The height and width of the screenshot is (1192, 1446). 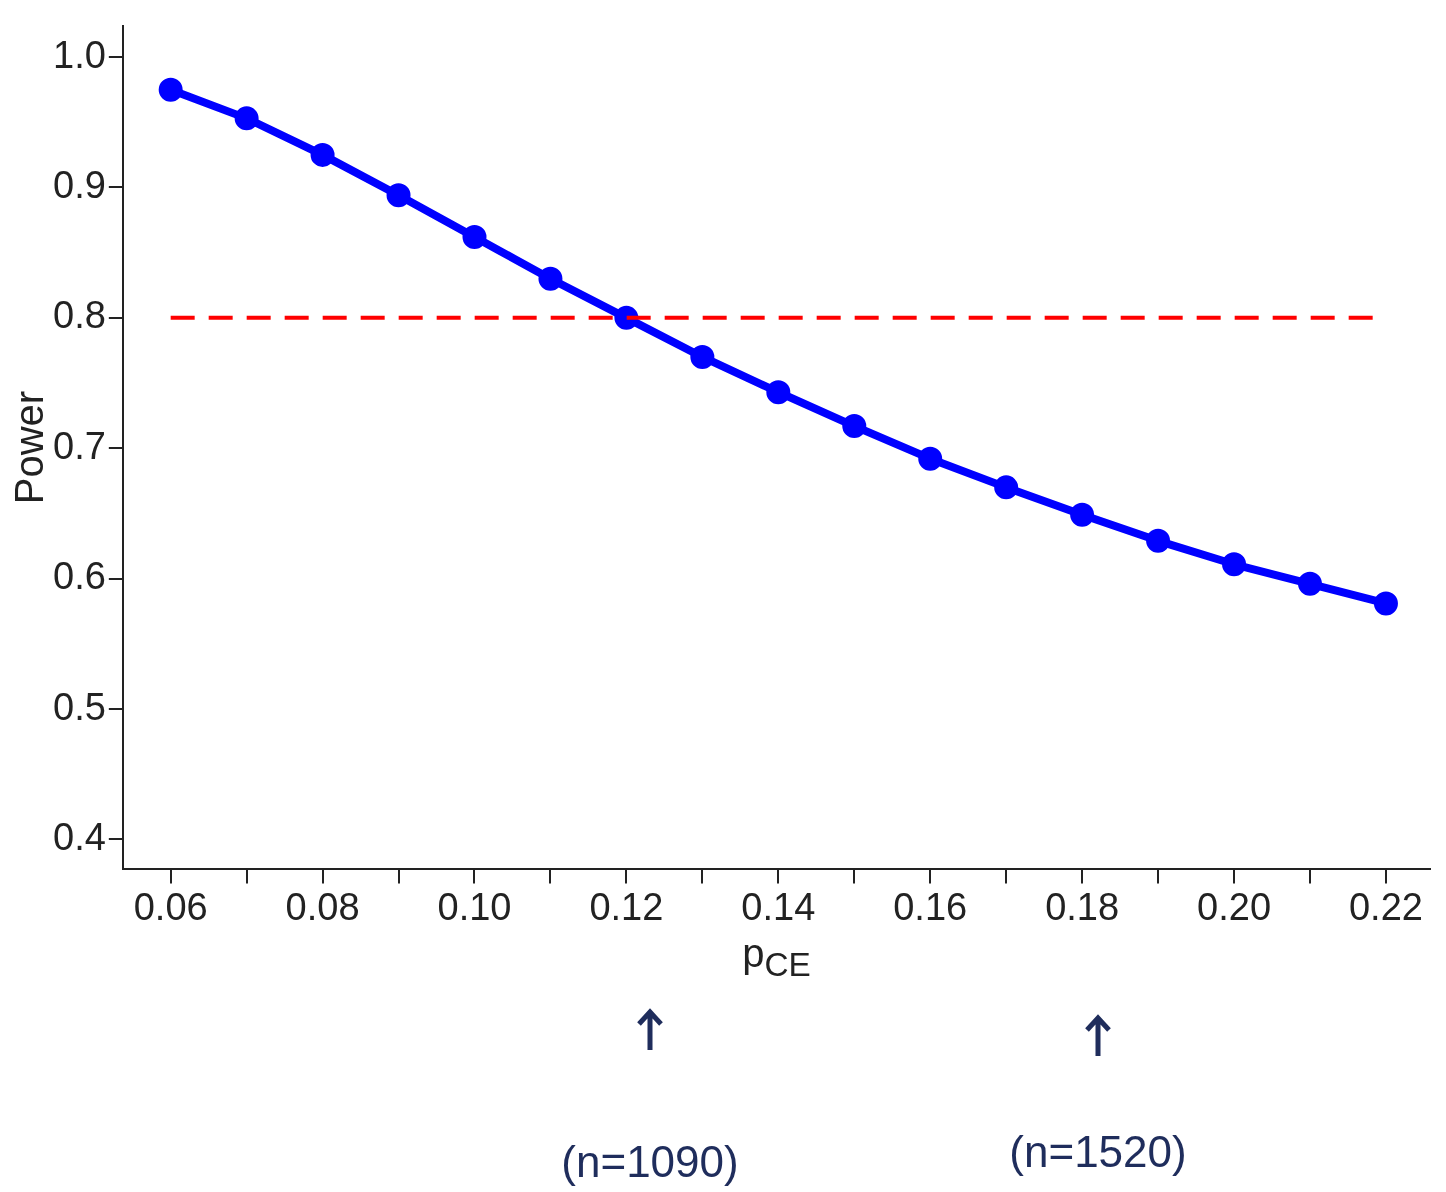 I want to click on x-tick-label: 0.06, so click(x=170, y=906).